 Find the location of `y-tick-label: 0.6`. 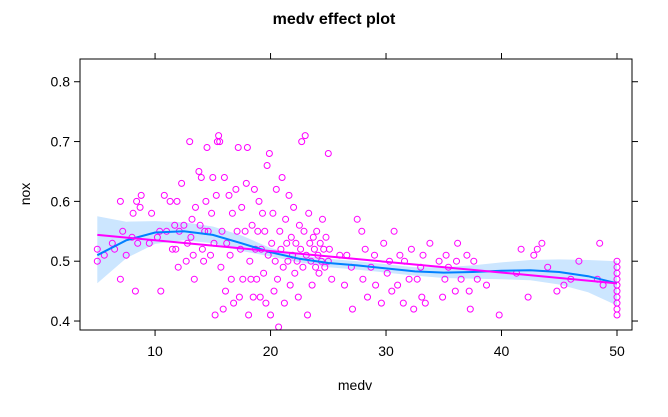

y-tick-label: 0.6 is located at coordinates (61, 201).